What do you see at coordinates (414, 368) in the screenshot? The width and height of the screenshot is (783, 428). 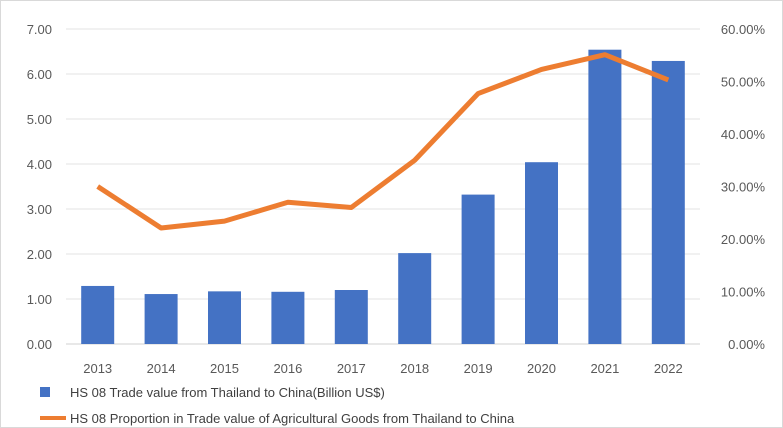 I see `x-tick-label: 2018` at bounding box center [414, 368].